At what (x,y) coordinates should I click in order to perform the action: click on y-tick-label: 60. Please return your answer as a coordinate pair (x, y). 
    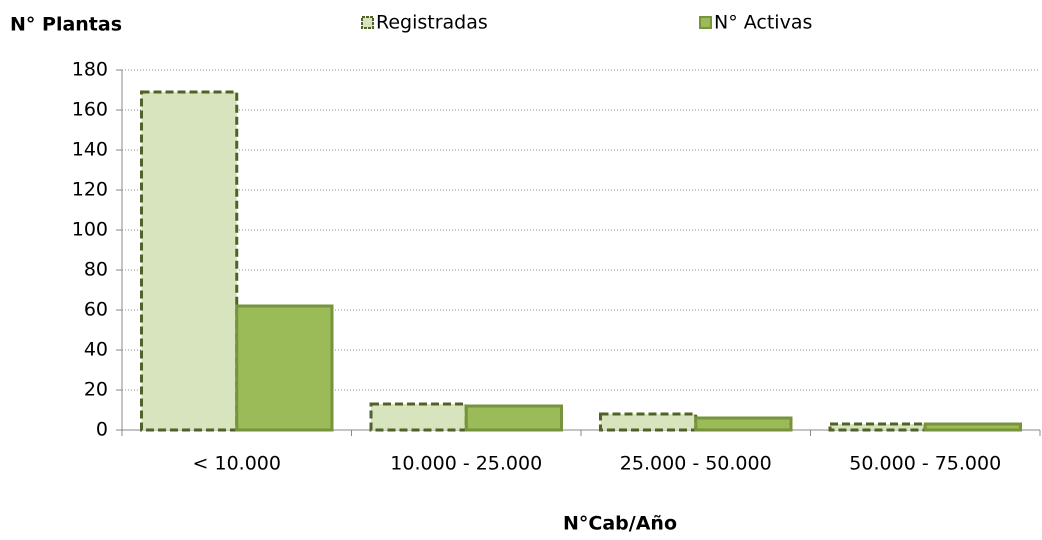
    Looking at the image, I should click on (96, 310).